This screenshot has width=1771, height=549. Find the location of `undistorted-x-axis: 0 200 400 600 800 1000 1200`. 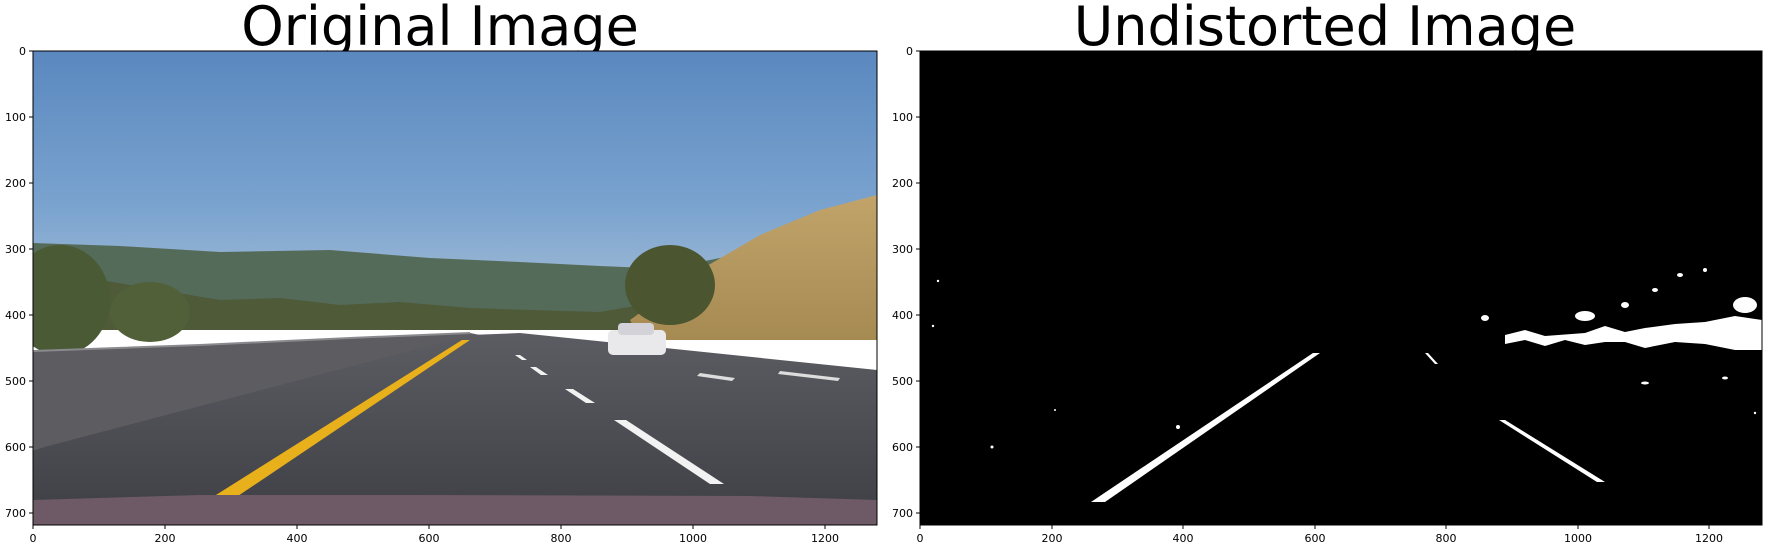

undistorted-x-axis: 0 200 400 600 800 1000 1200 is located at coordinates (1320, 535).